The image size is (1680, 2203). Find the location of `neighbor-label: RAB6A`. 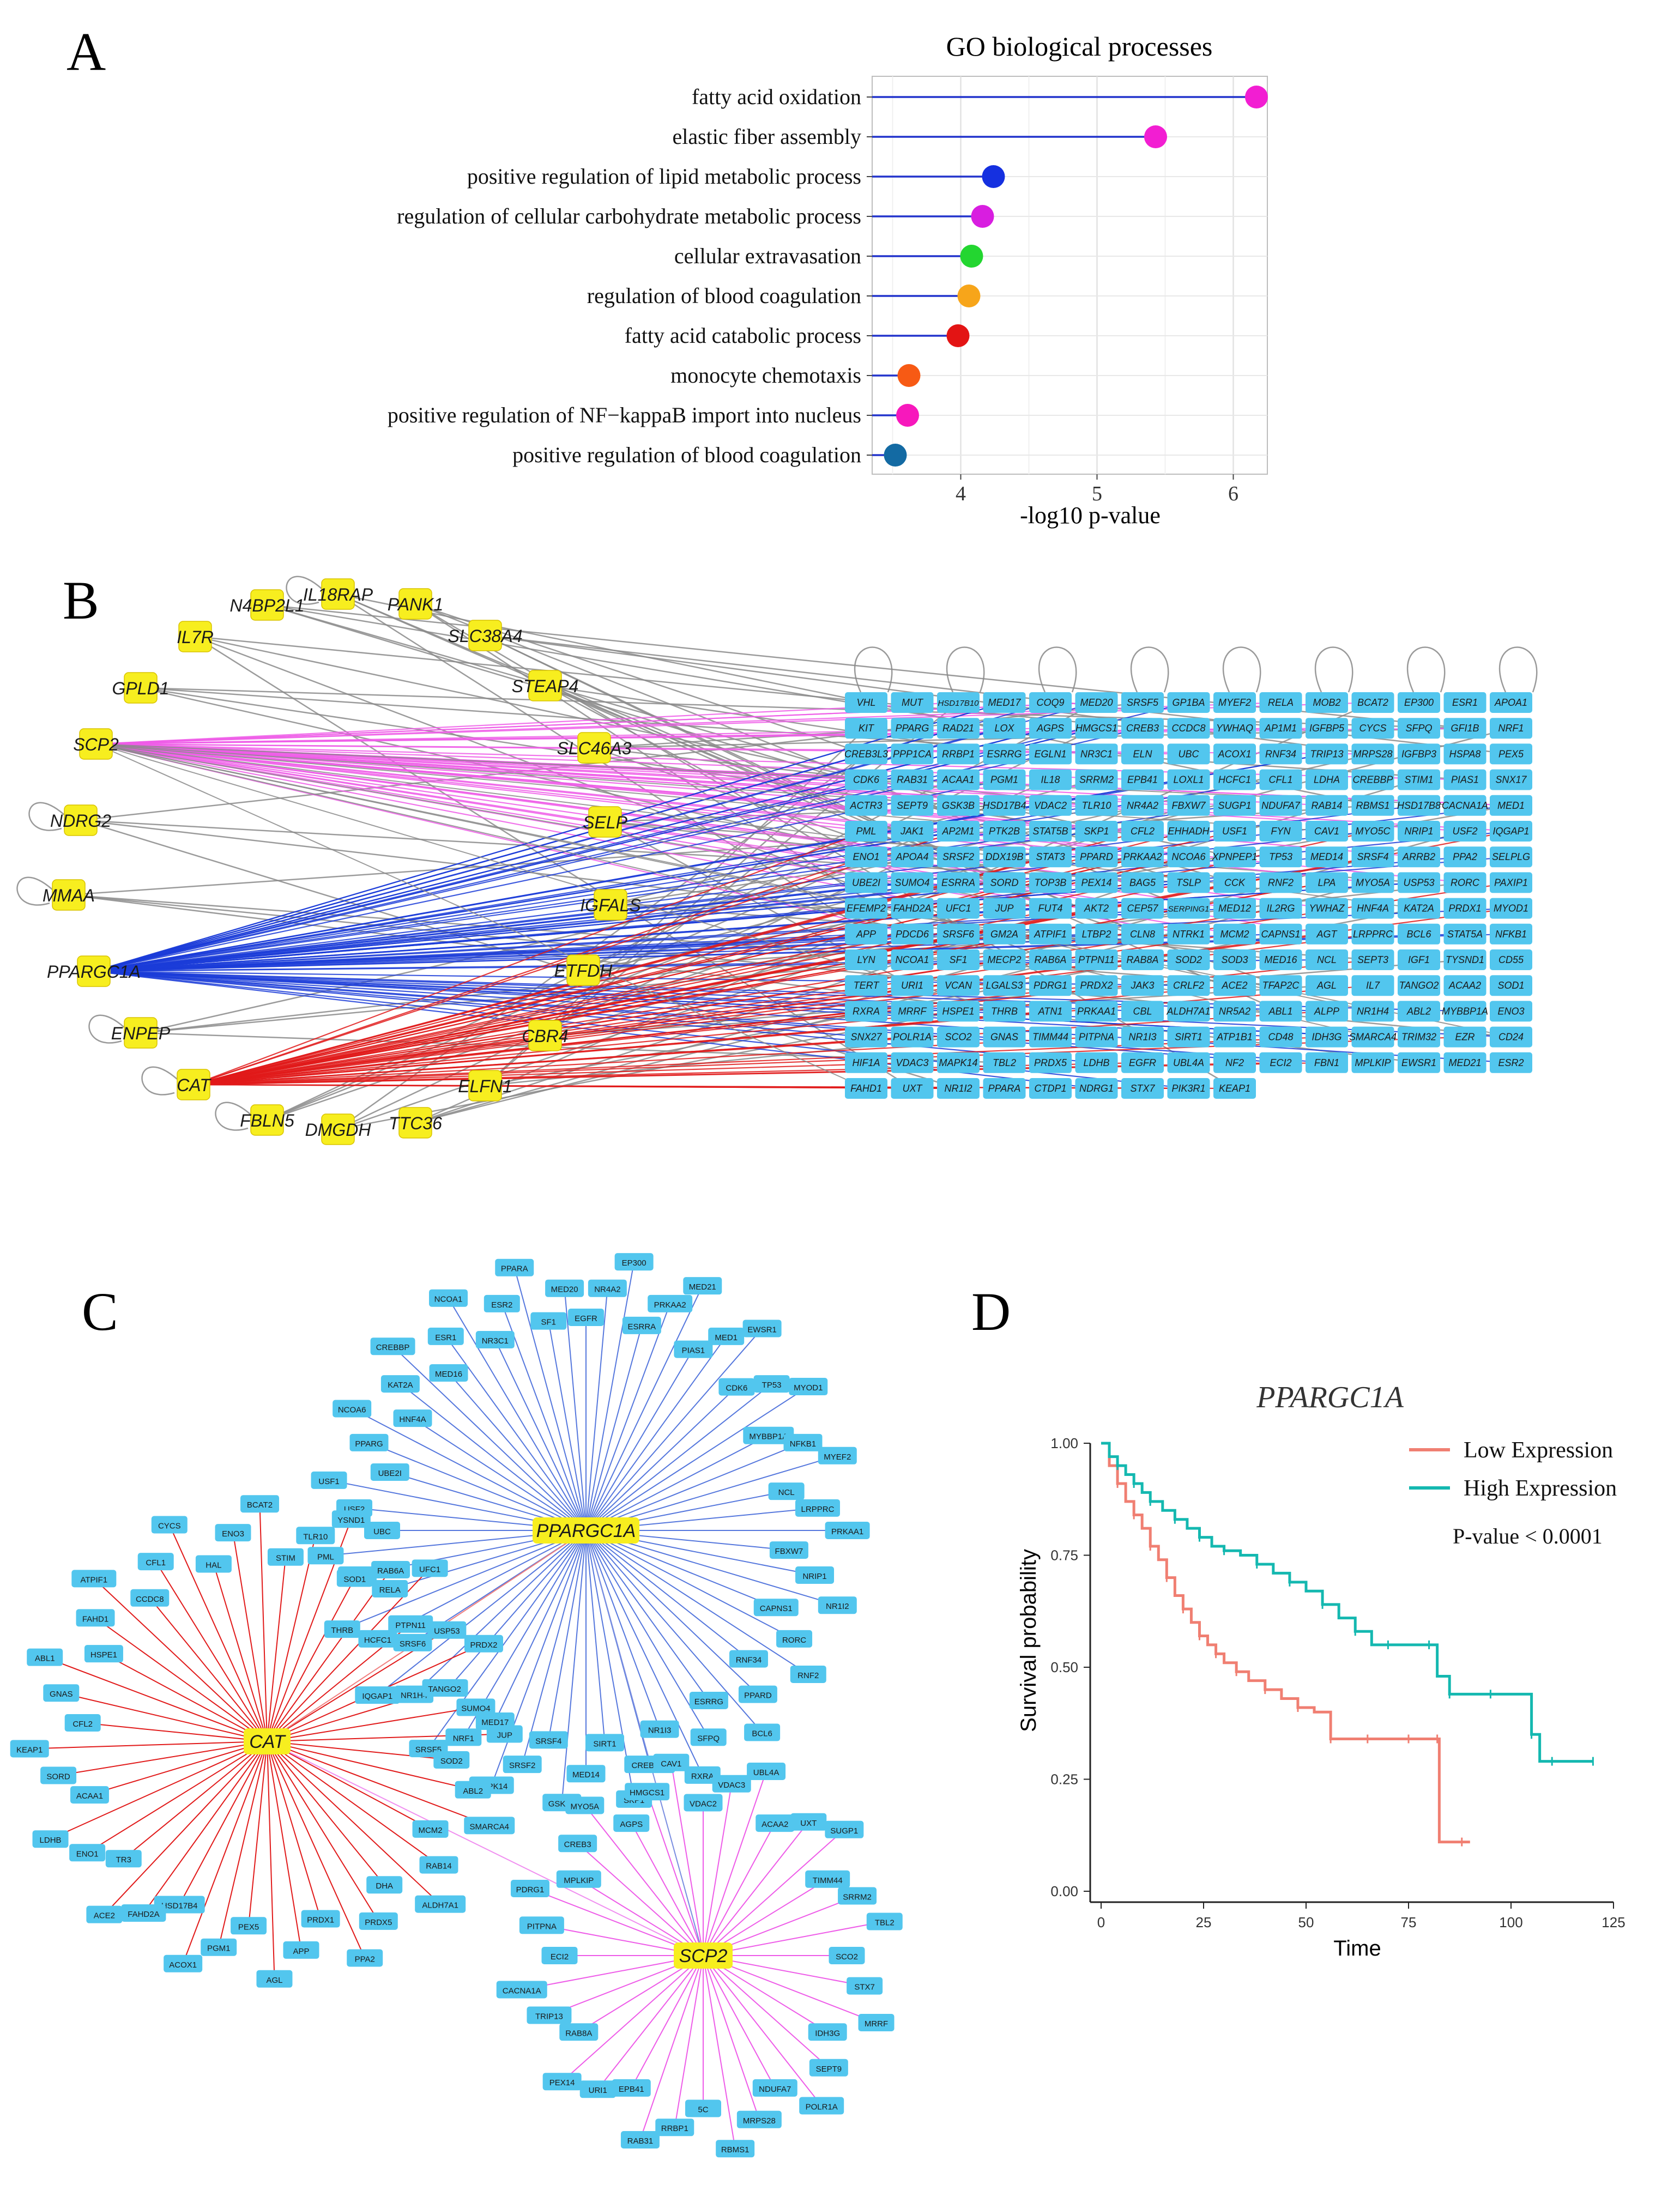

neighbor-label: RAB6A is located at coordinates (390, 1571).